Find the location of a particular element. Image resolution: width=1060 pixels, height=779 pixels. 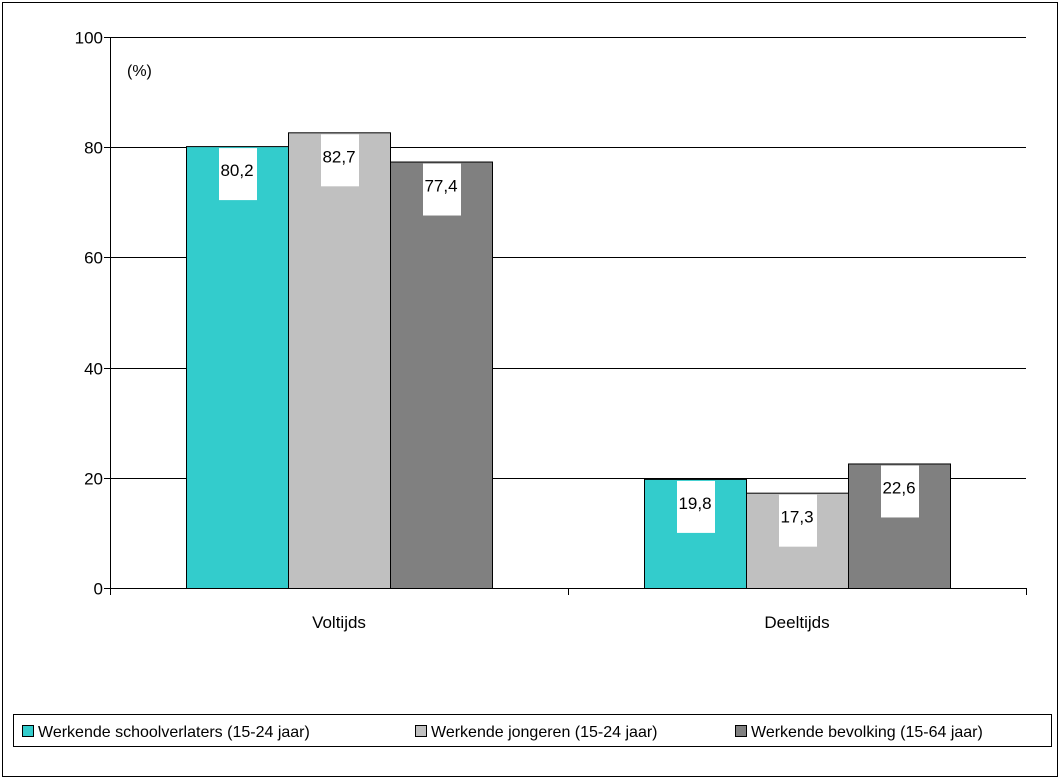

legend-label-3: Werkende bevolking (15-64 jaar) is located at coordinates (867, 732).